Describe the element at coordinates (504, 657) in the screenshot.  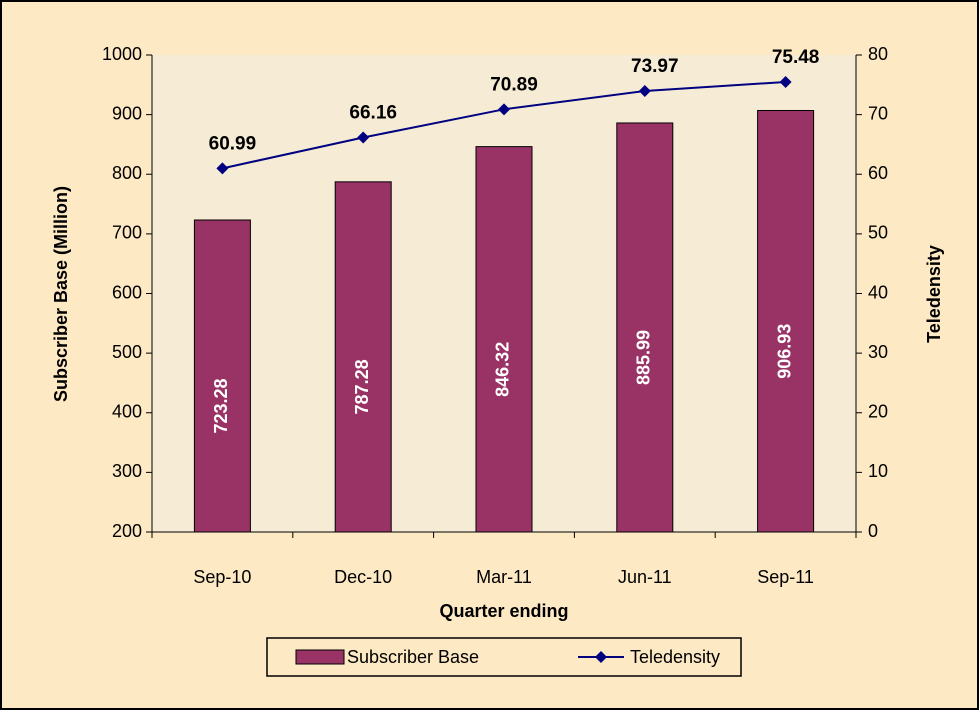
I see `legend` at that location.